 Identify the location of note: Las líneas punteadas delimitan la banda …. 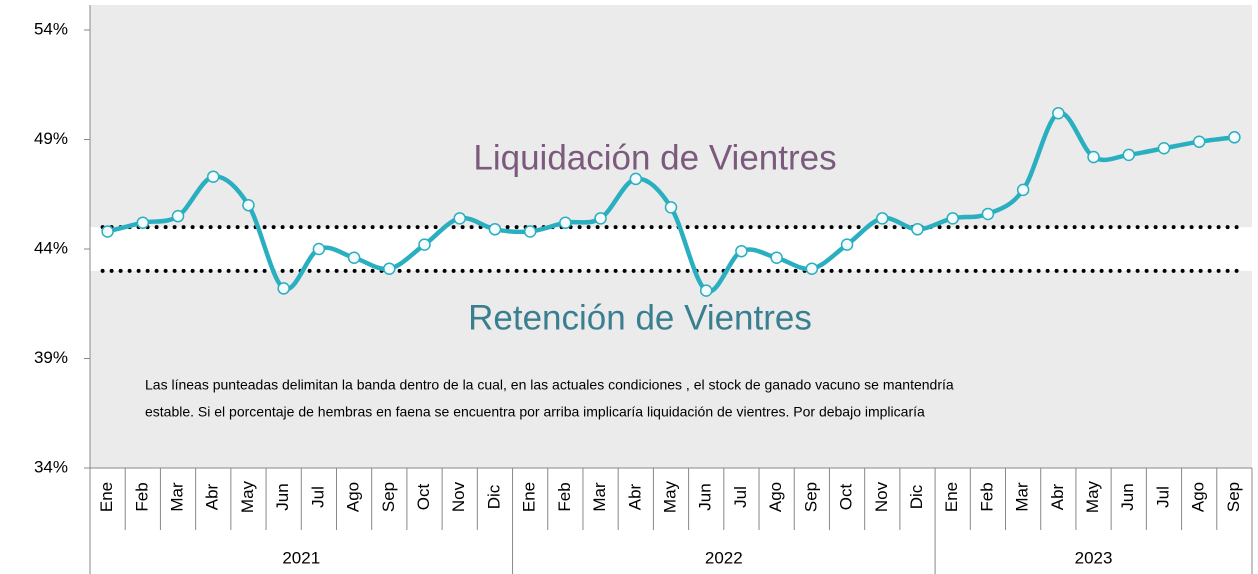
(549, 385).